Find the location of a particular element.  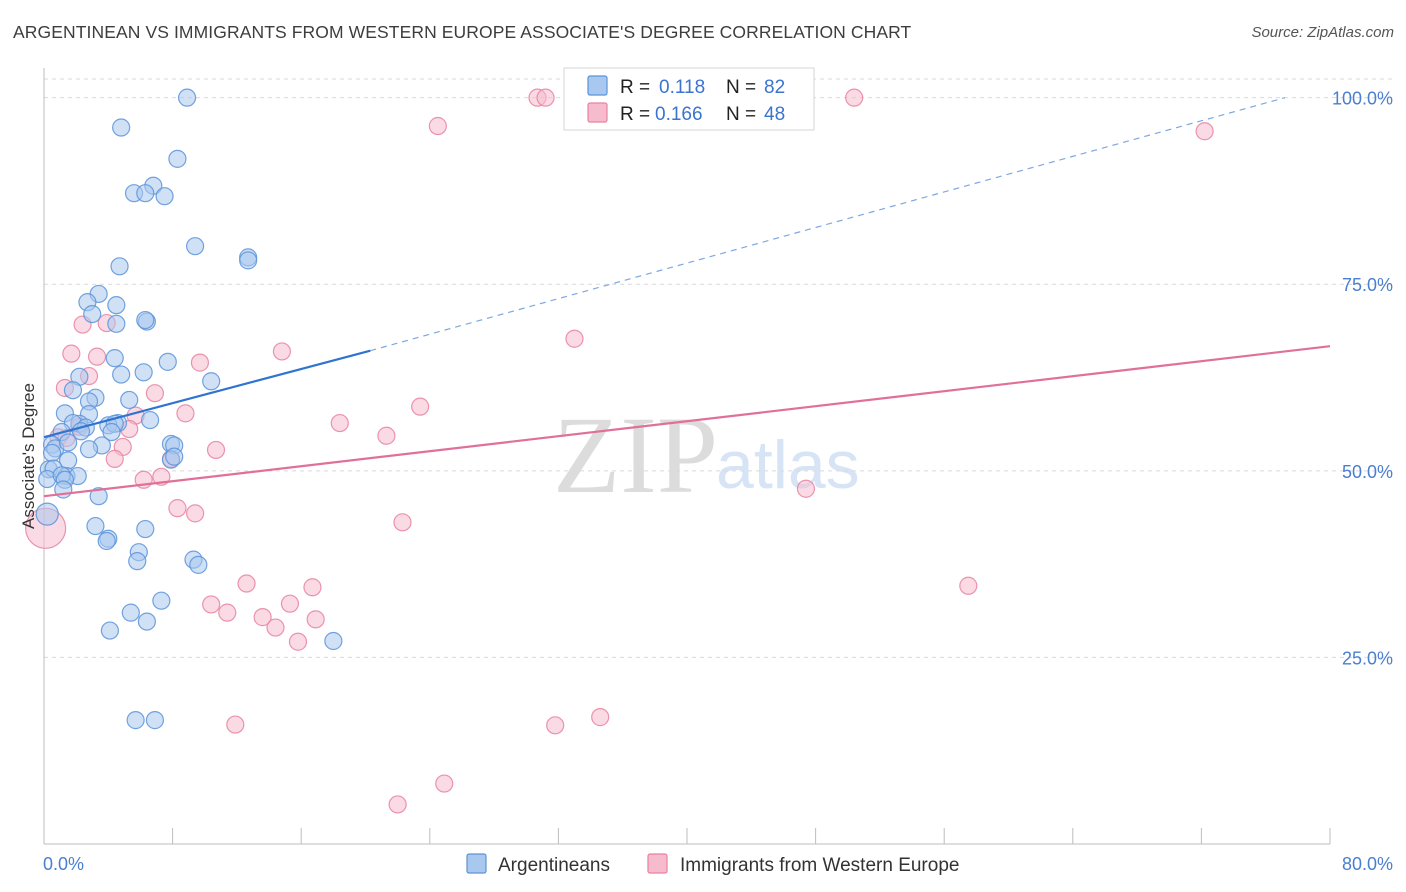

watermark-zip: ZIP is located at coordinates (635, 455).